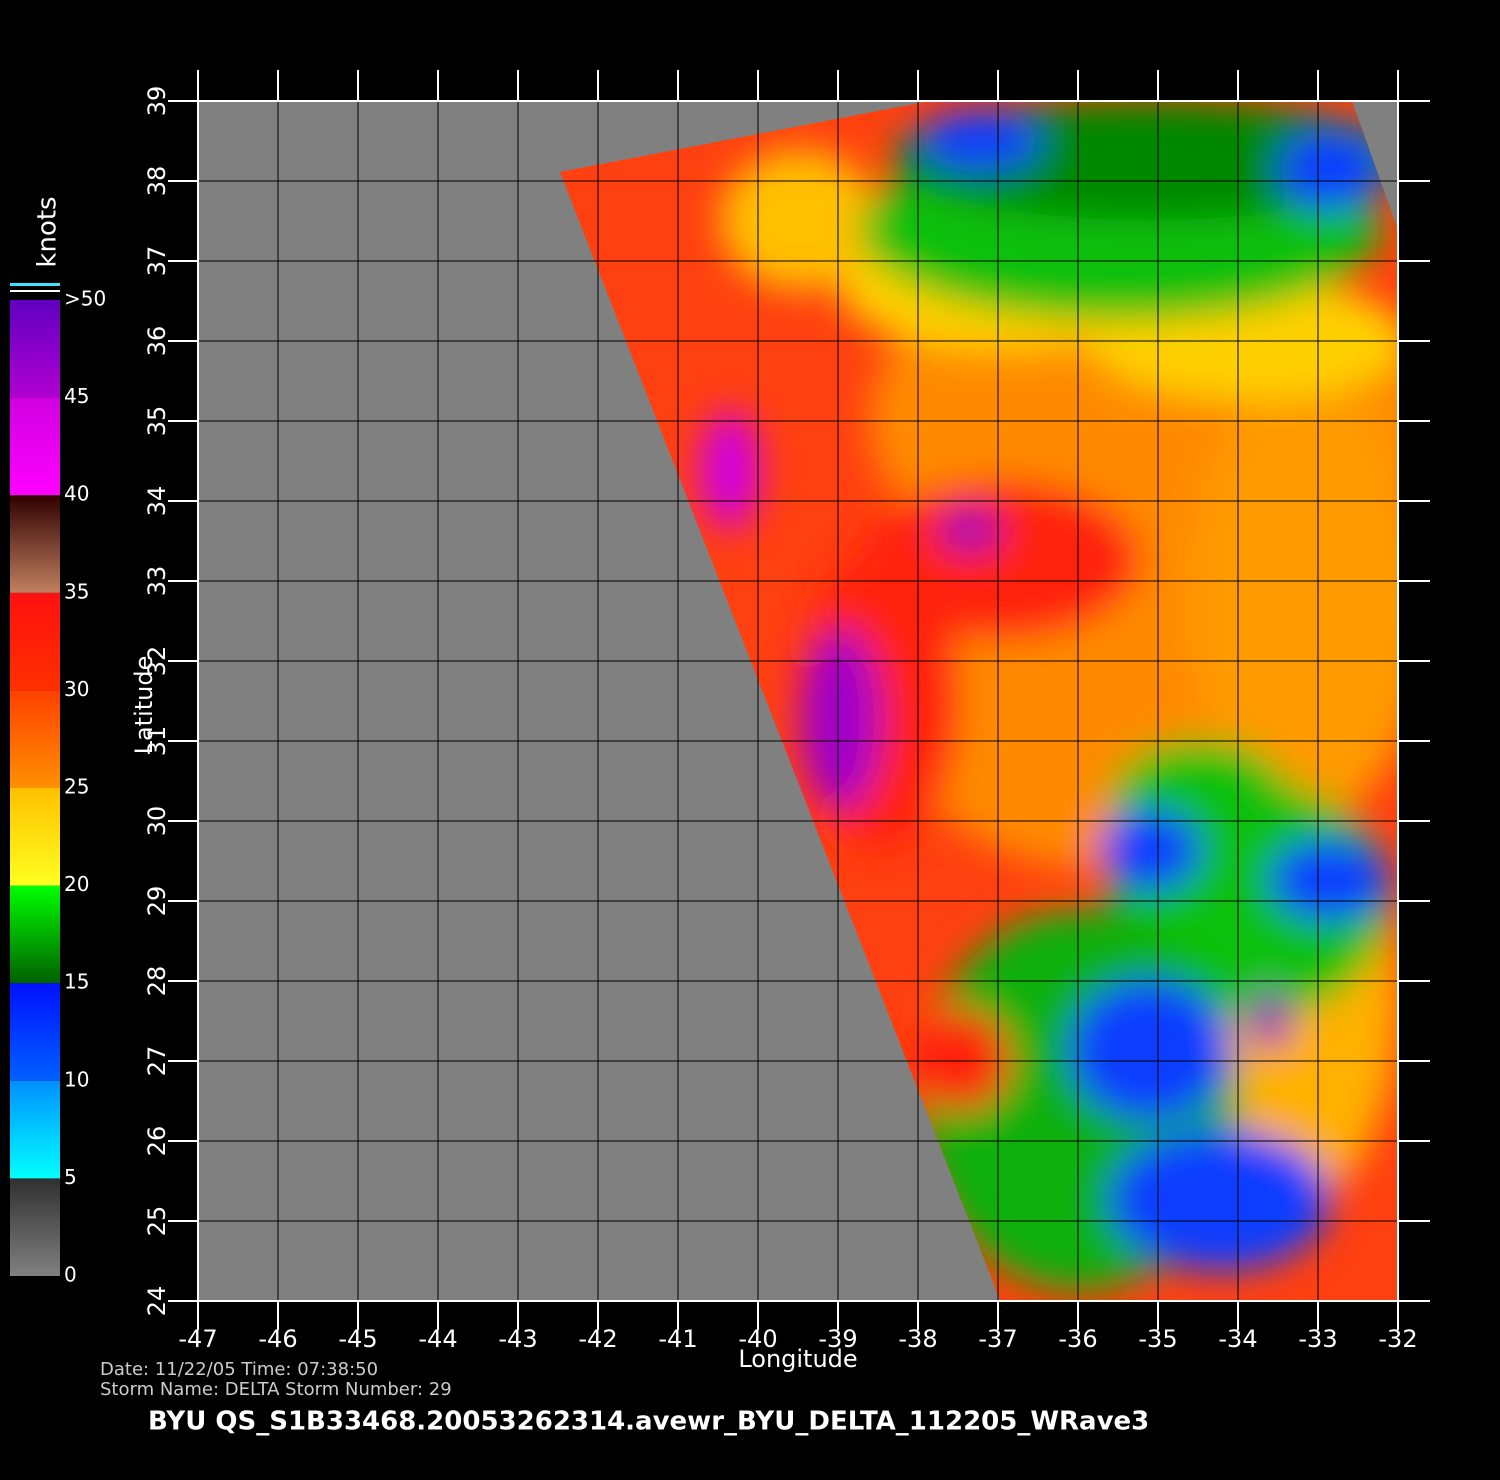 The height and width of the screenshot is (1480, 1500). What do you see at coordinates (76, 884) in the screenshot?
I see `colorbar-tick-label: 20` at bounding box center [76, 884].